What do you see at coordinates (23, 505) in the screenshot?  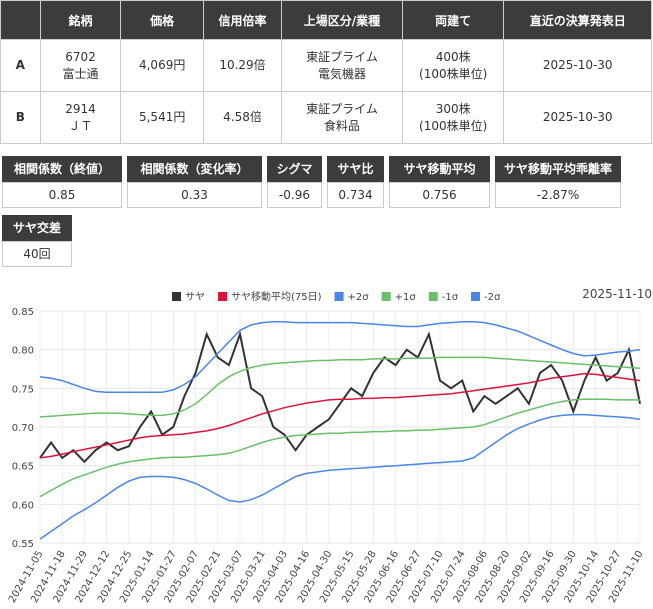 I see `y-tick-label: 0.60` at bounding box center [23, 505].